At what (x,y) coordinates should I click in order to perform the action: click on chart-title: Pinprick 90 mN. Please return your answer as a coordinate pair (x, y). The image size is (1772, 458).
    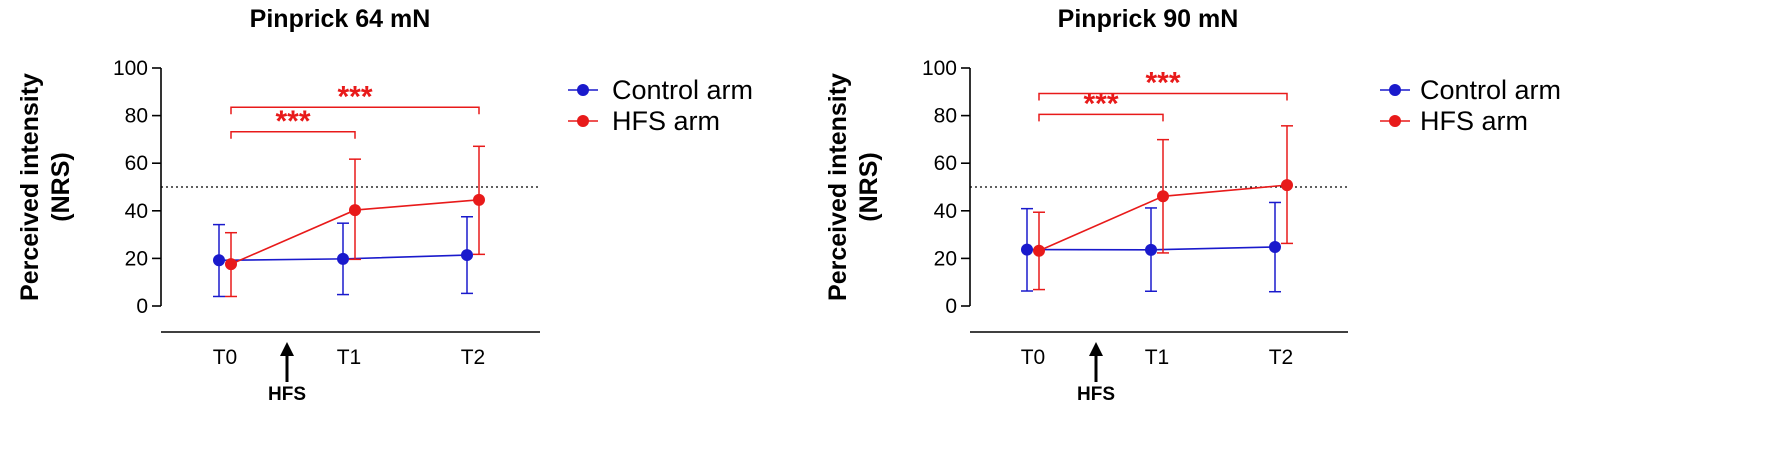
    Looking at the image, I should click on (1148, 19).